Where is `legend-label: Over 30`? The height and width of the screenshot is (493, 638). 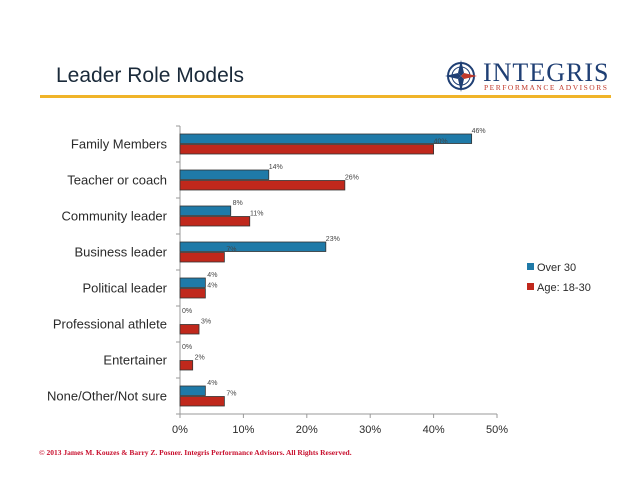 legend-label: Over 30 is located at coordinates (556, 268).